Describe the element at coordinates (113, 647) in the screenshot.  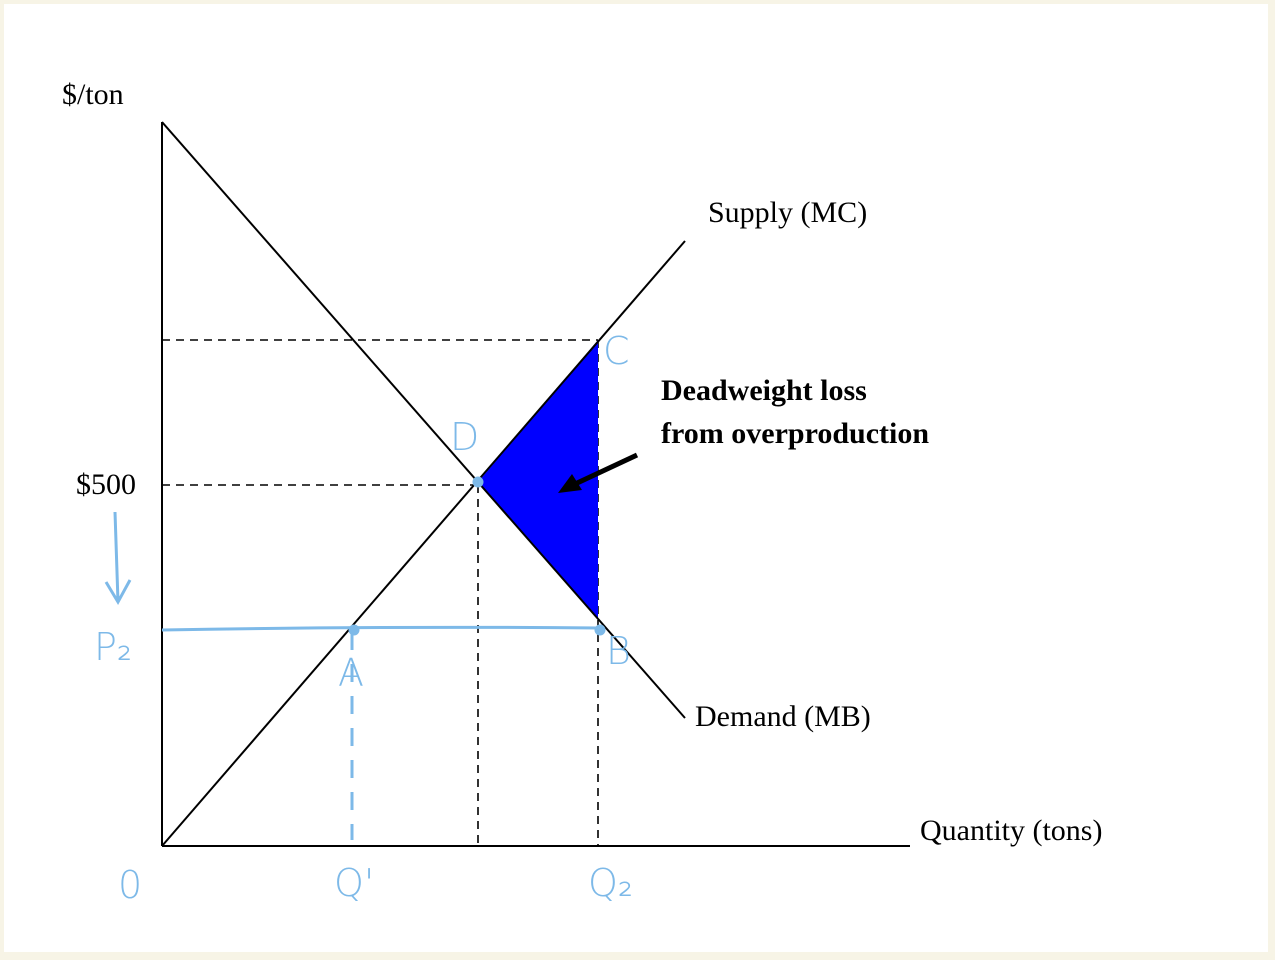
I see `price-label: P₂` at that location.